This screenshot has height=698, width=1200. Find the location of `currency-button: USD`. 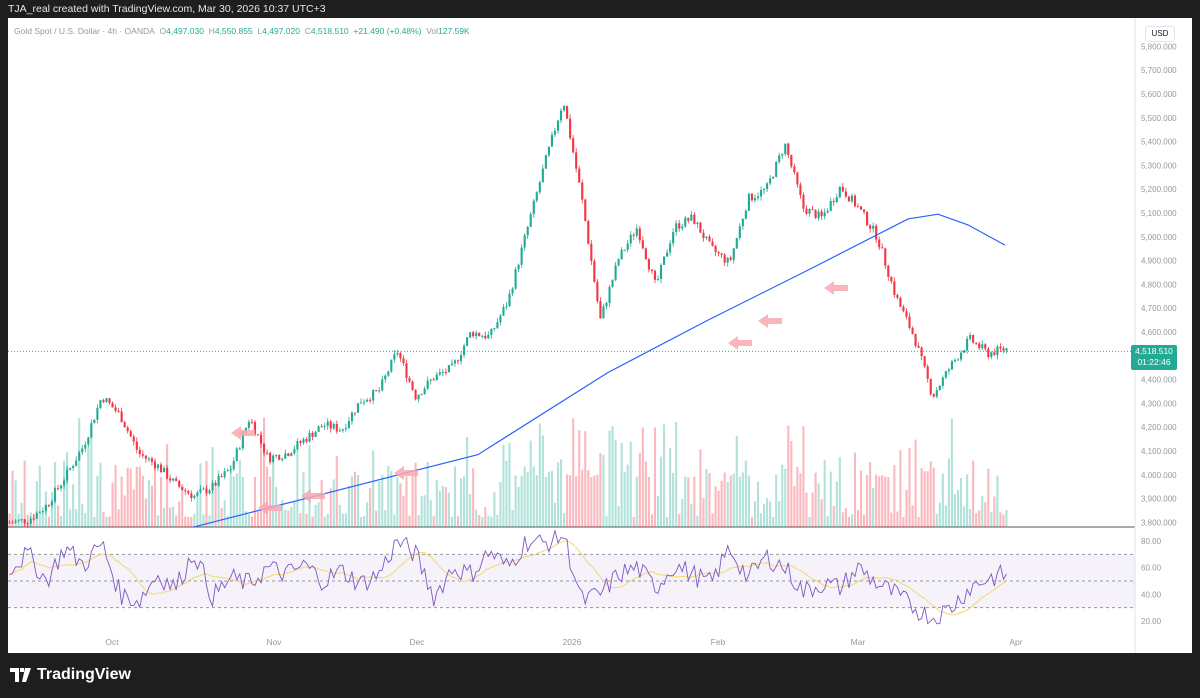

currency-button: USD is located at coordinates (1160, 34).